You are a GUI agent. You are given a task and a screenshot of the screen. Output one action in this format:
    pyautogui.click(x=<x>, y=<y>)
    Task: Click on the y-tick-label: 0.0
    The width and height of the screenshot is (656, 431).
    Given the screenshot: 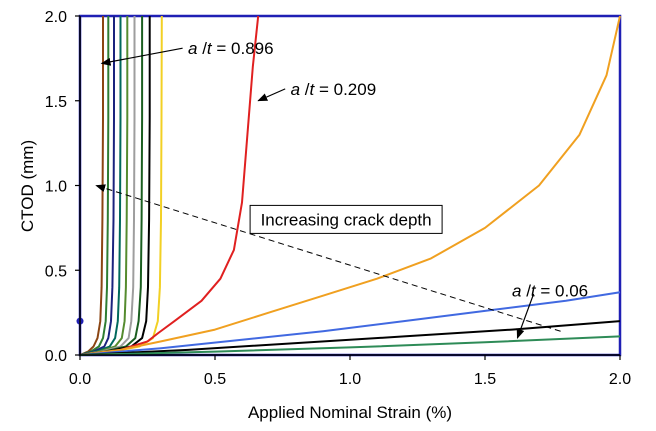 What is the action you would take?
    pyautogui.click(x=56, y=356)
    